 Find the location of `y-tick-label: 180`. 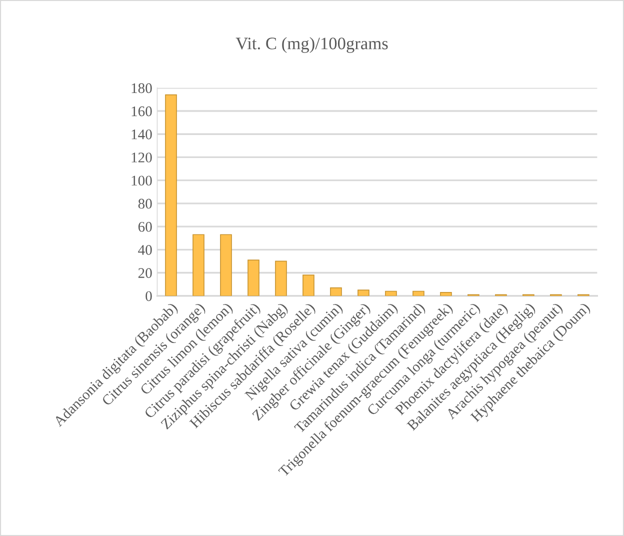

y-tick-label: 180 is located at coordinates (142, 88).